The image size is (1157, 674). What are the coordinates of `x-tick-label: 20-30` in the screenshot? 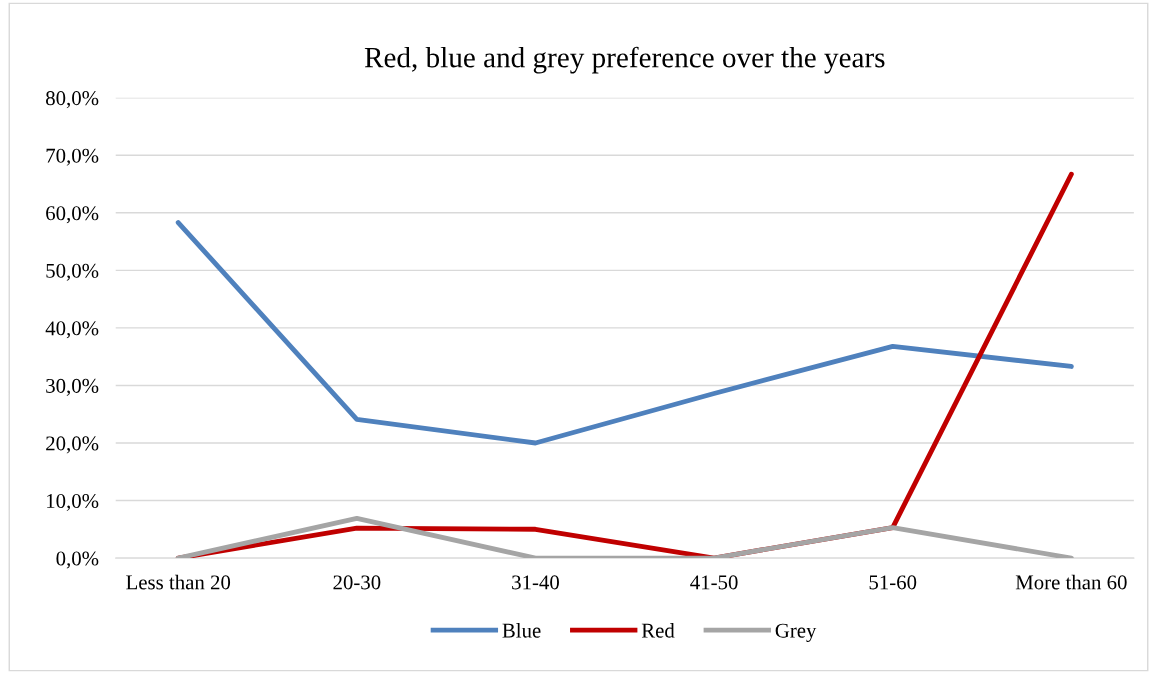 It's located at (357, 582).